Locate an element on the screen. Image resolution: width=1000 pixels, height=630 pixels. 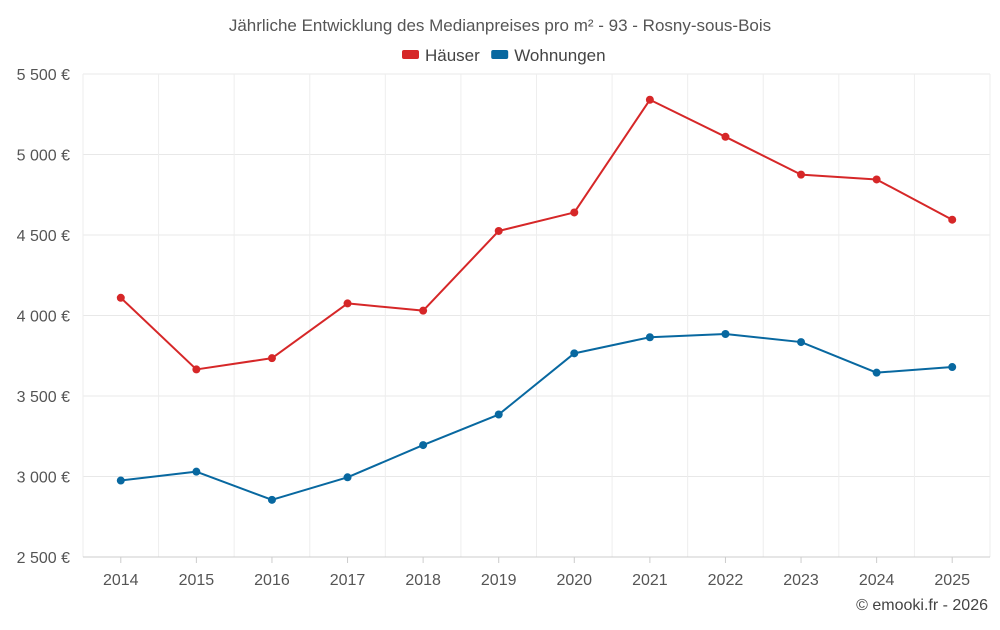
x-tick-label: 2022 is located at coordinates (726, 580).